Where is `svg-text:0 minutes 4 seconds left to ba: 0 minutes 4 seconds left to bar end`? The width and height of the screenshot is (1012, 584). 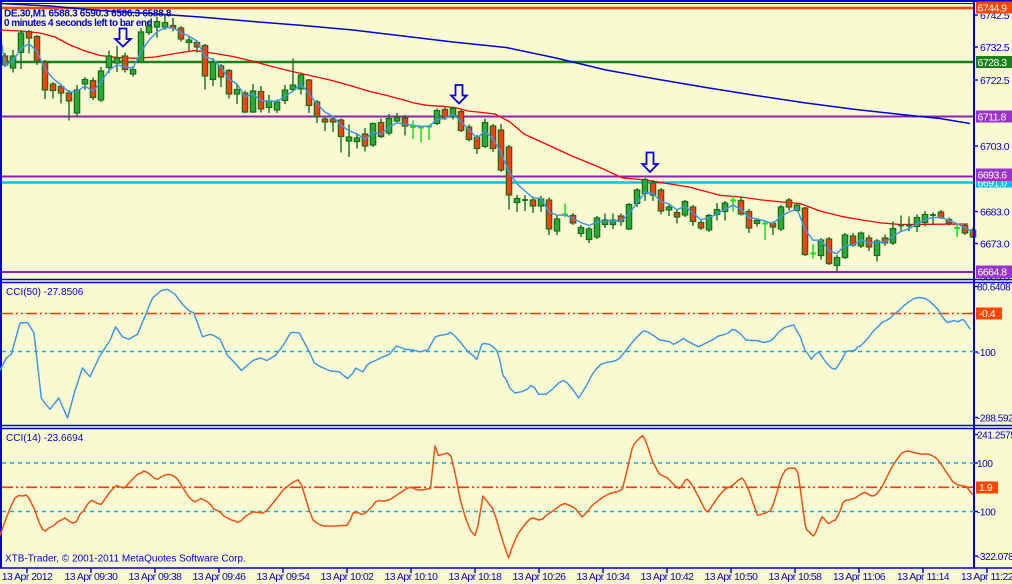 svg-text:0 minutes 4 seconds left to ba: 0 minutes 4 seconds left to bar end is located at coordinates (78, 23).